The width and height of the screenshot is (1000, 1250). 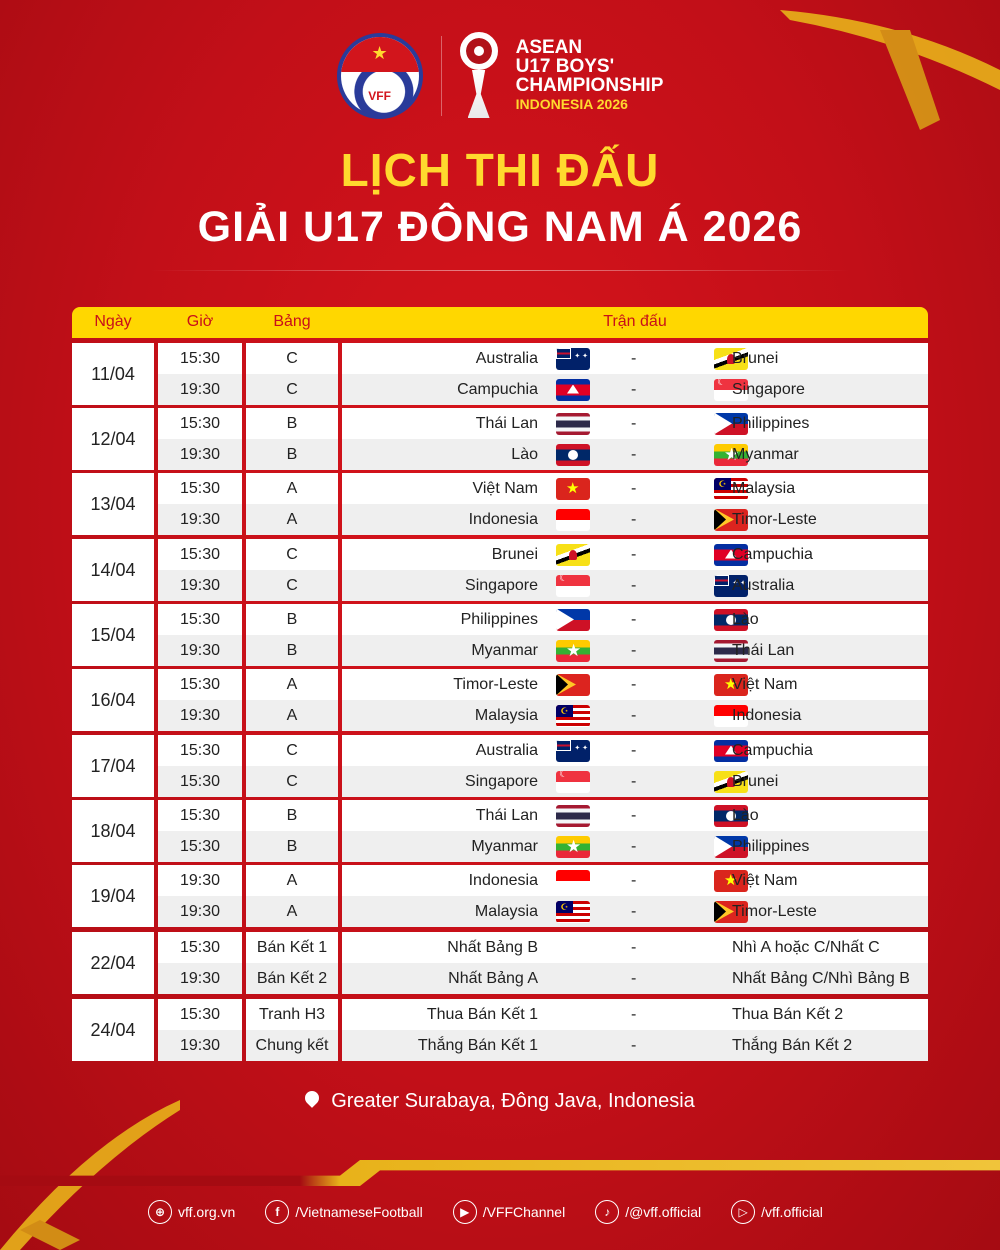 I want to click on match-row: Nhất Bảng A - Nhất Bảng C/Nhì Bảng B, so click(x=635, y=978).